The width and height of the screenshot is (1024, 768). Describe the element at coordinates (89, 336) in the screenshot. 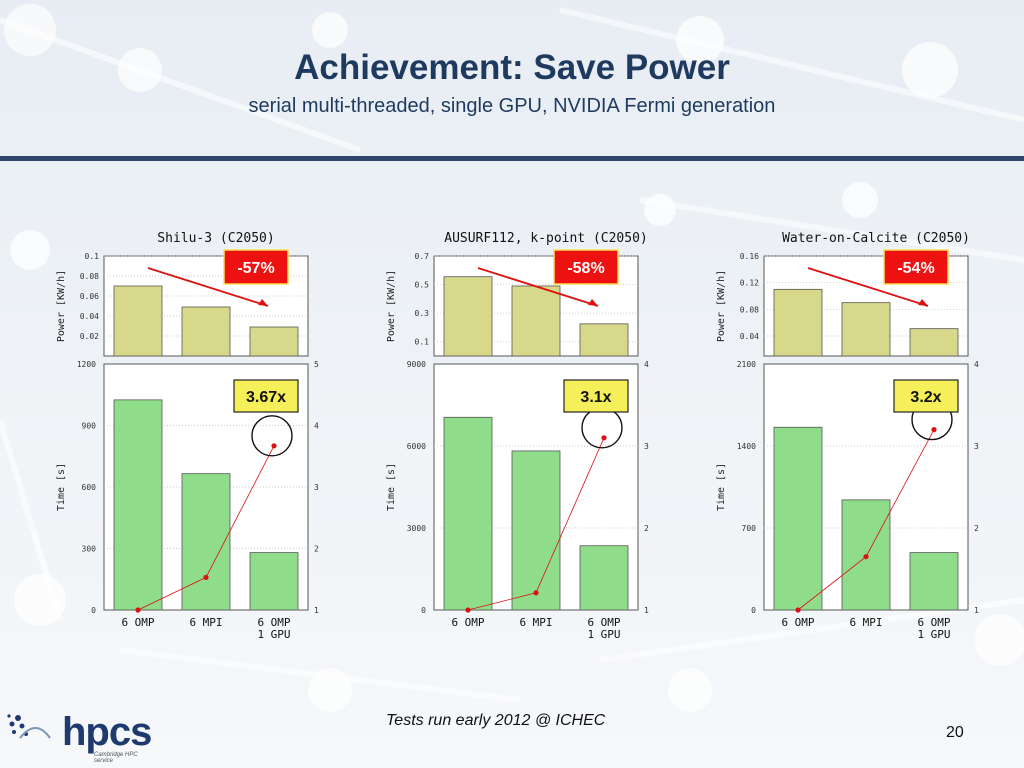

I see `power-tick-label: 0.02` at that location.